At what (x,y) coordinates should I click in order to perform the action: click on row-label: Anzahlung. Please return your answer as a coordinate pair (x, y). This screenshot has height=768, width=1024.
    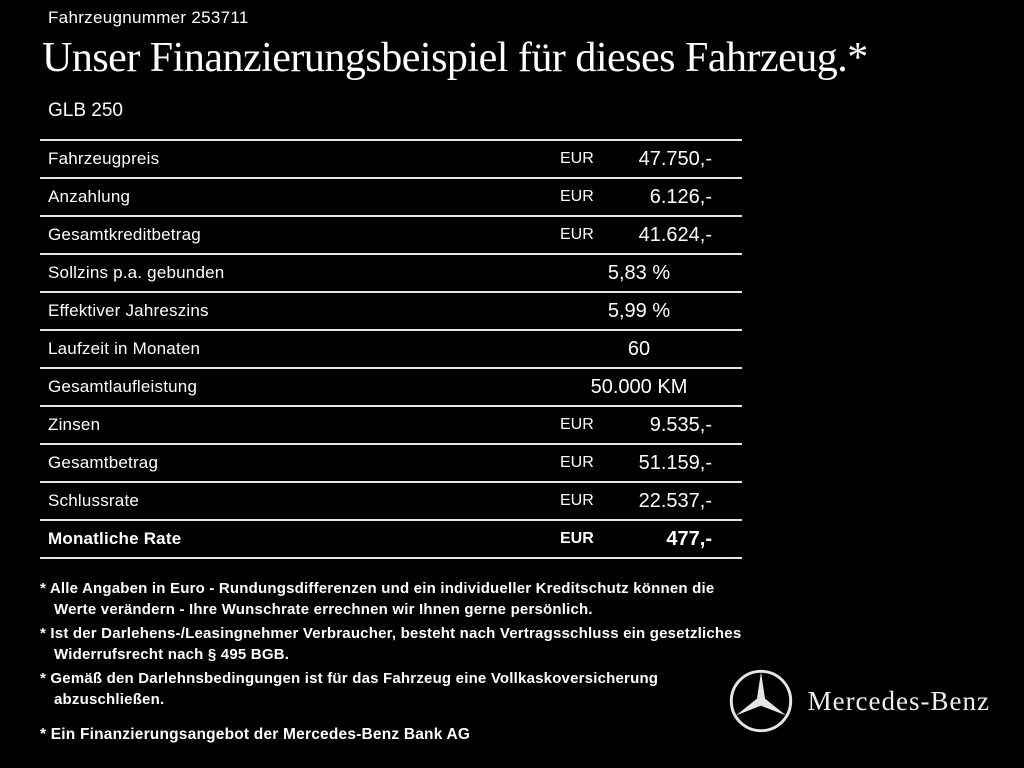
    Looking at the image, I should click on (89, 196).